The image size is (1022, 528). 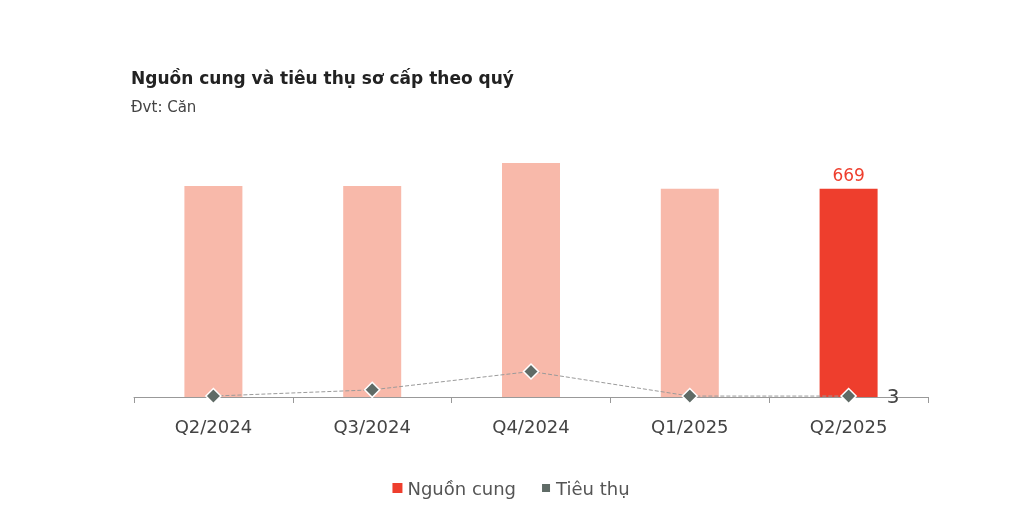 I want to click on legend-label: Nguồn cung, so click(x=462, y=488).